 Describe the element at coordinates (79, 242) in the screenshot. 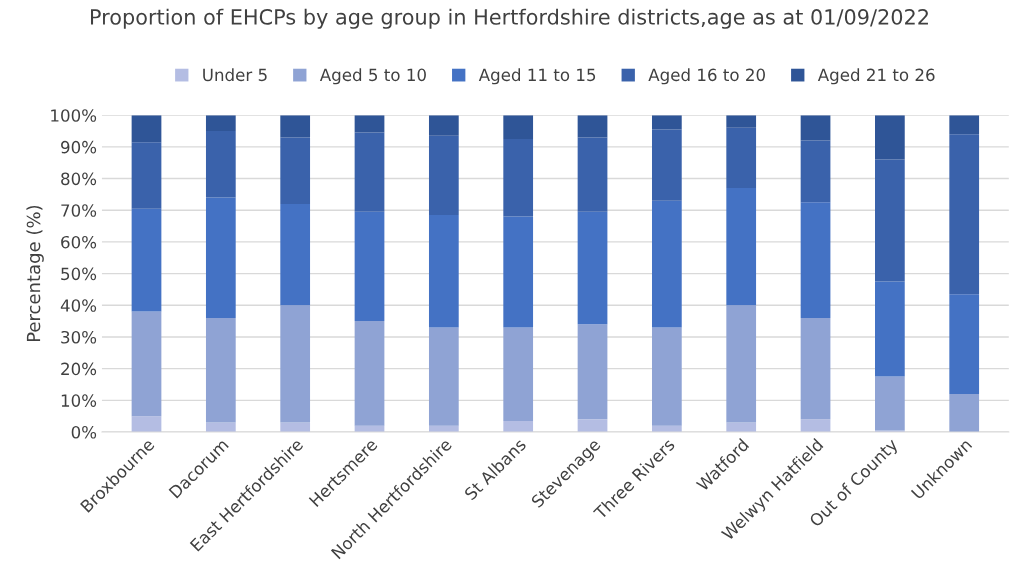

I see `y-tick-label: 60%` at that location.